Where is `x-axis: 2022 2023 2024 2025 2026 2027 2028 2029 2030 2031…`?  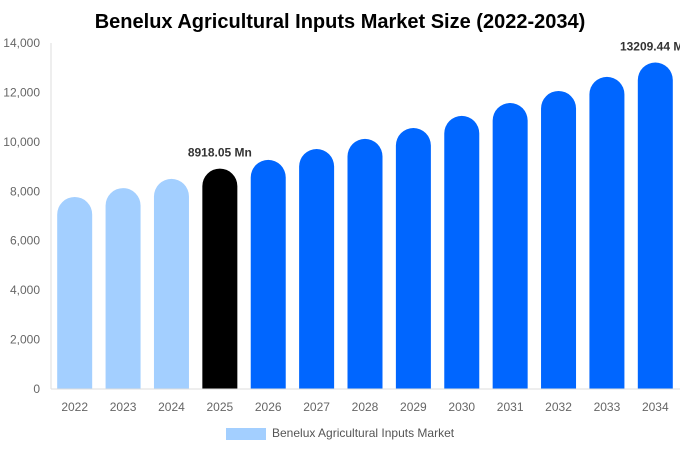 x-axis: 2022 2023 2024 2025 2026 2027 2028 2029 2030 2031… is located at coordinates (365, 401).